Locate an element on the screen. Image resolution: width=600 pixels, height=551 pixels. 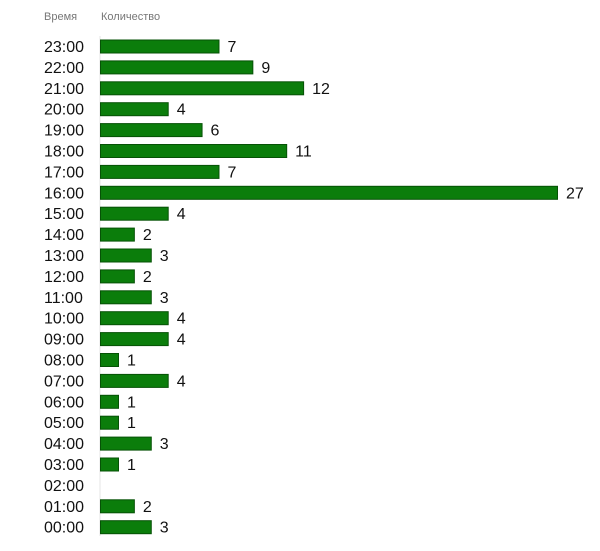
category-label: 16:00 is located at coordinates (64, 193).